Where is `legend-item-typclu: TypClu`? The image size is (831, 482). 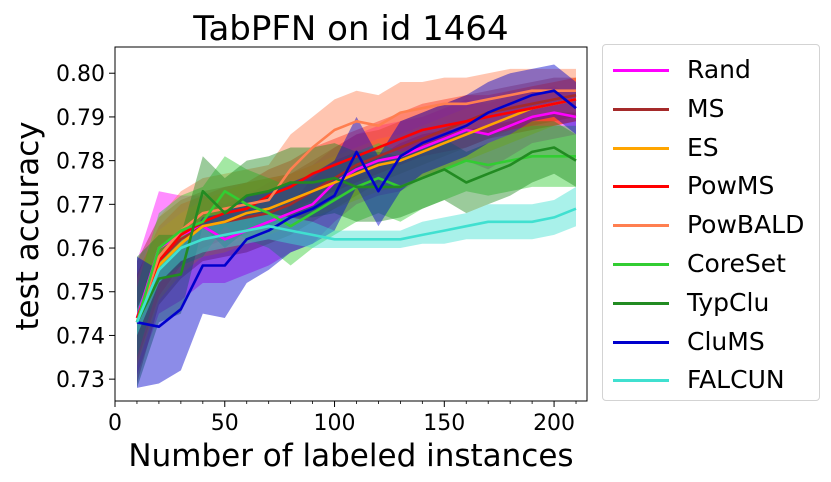
legend-item-typclu: TypClu is located at coordinates (711, 303).